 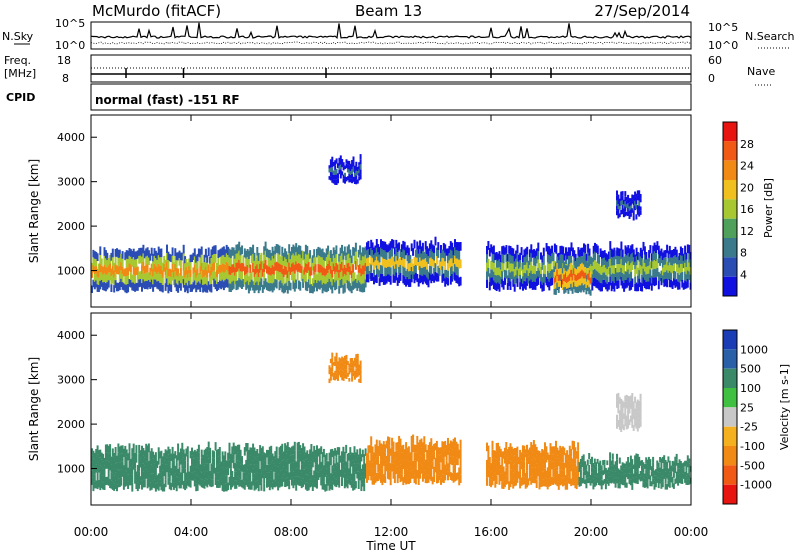 What do you see at coordinates (691, 532) in the screenshot?
I see `time-tick-6: 00:00` at bounding box center [691, 532].